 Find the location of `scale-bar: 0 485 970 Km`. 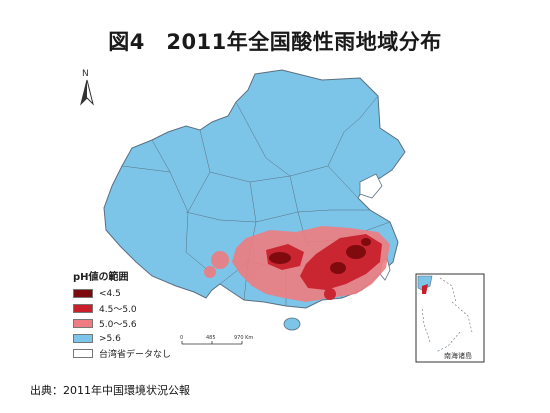

scale-bar: 0 485 970 Km is located at coordinates (216, 340).